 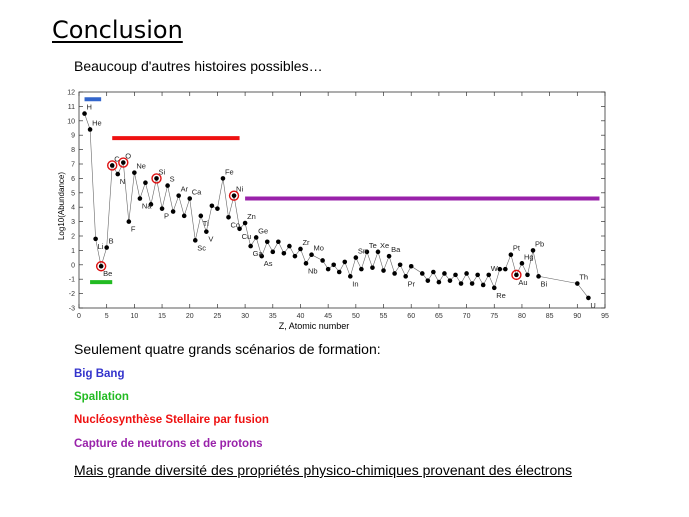 What do you see at coordinates (218, 316) in the screenshot?
I see `x-tick-label: 25` at bounding box center [218, 316].